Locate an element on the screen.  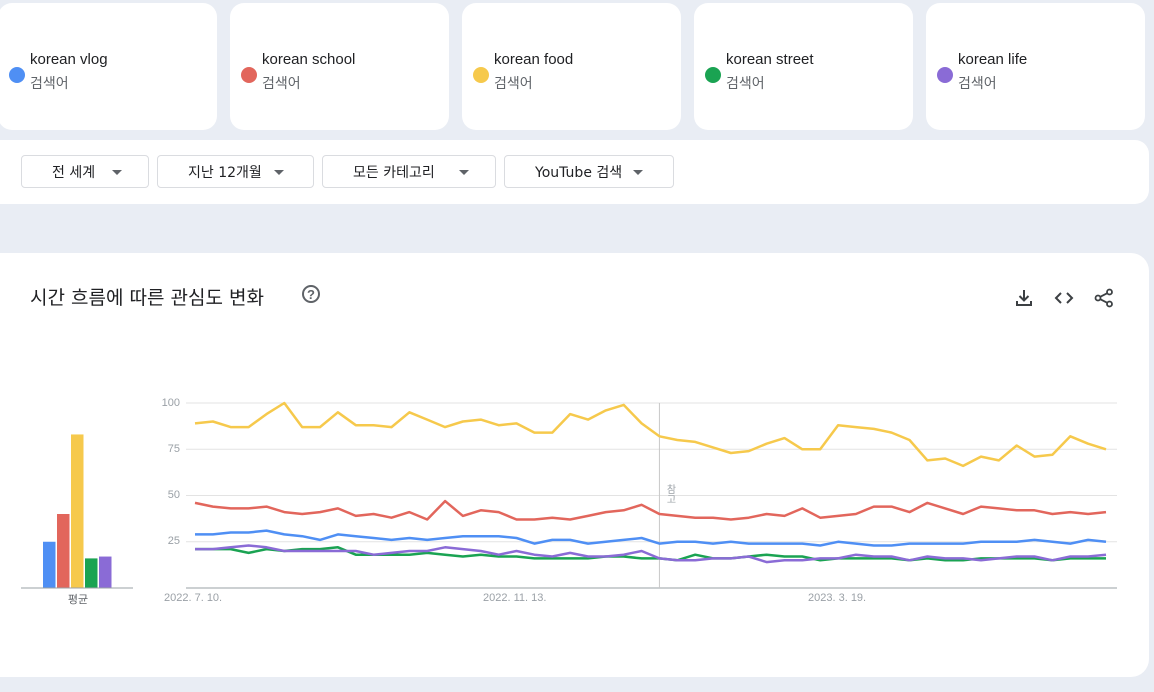
region-dropdown-label: 전 세계 is located at coordinates (74, 172).